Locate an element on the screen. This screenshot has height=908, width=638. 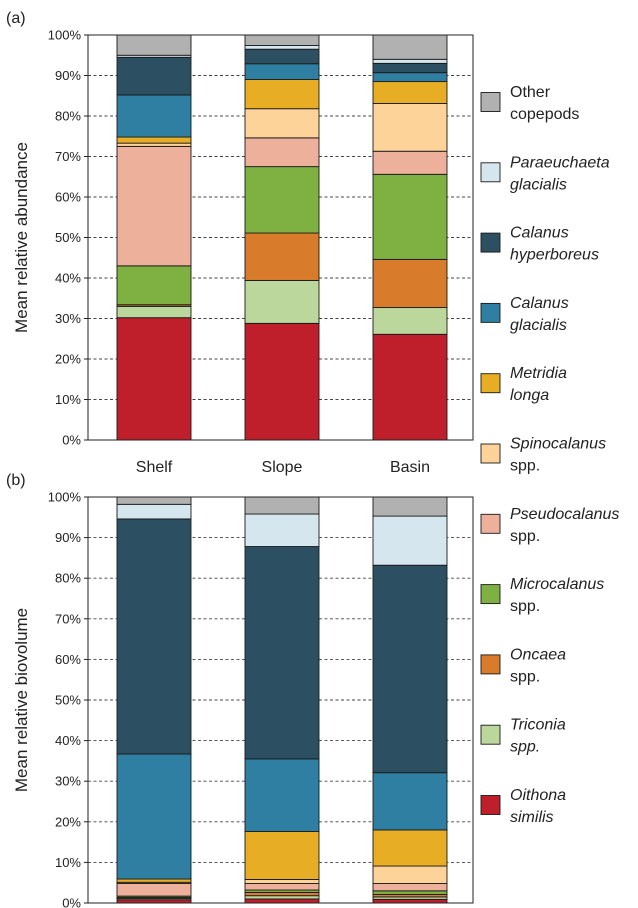
legend-item-spinocalanus-spp: Spinocalanus spp. is located at coordinates (543, 455).